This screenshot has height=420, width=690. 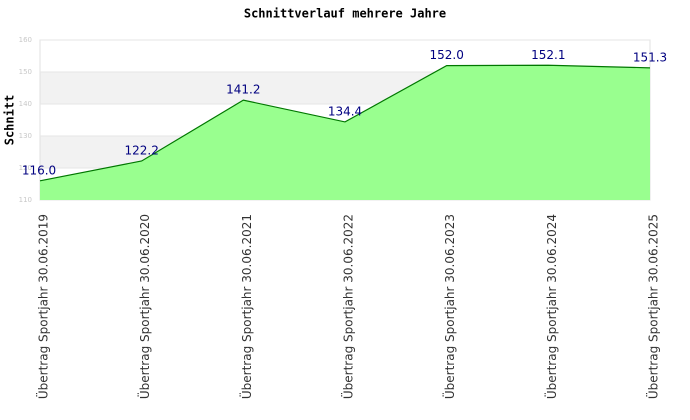 What do you see at coordinates (345, 111) in the screenshot?
I see `data-label: 134.4` at bounding box center [345, 111].